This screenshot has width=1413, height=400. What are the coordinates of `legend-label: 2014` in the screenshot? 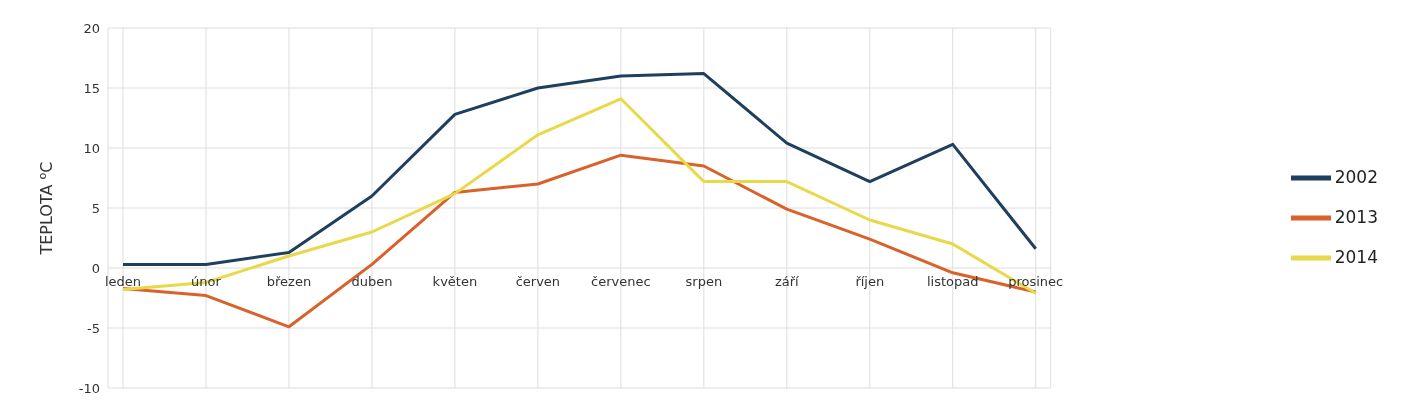 It's located at (1356, 257).